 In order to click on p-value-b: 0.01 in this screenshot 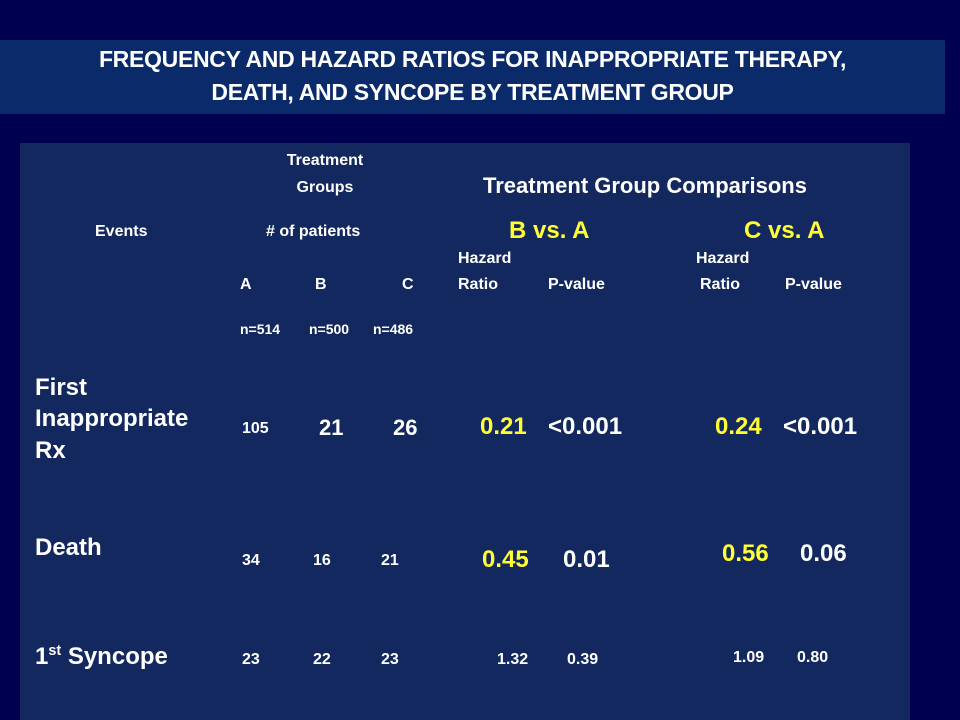, I will do `click(586, 559)`.